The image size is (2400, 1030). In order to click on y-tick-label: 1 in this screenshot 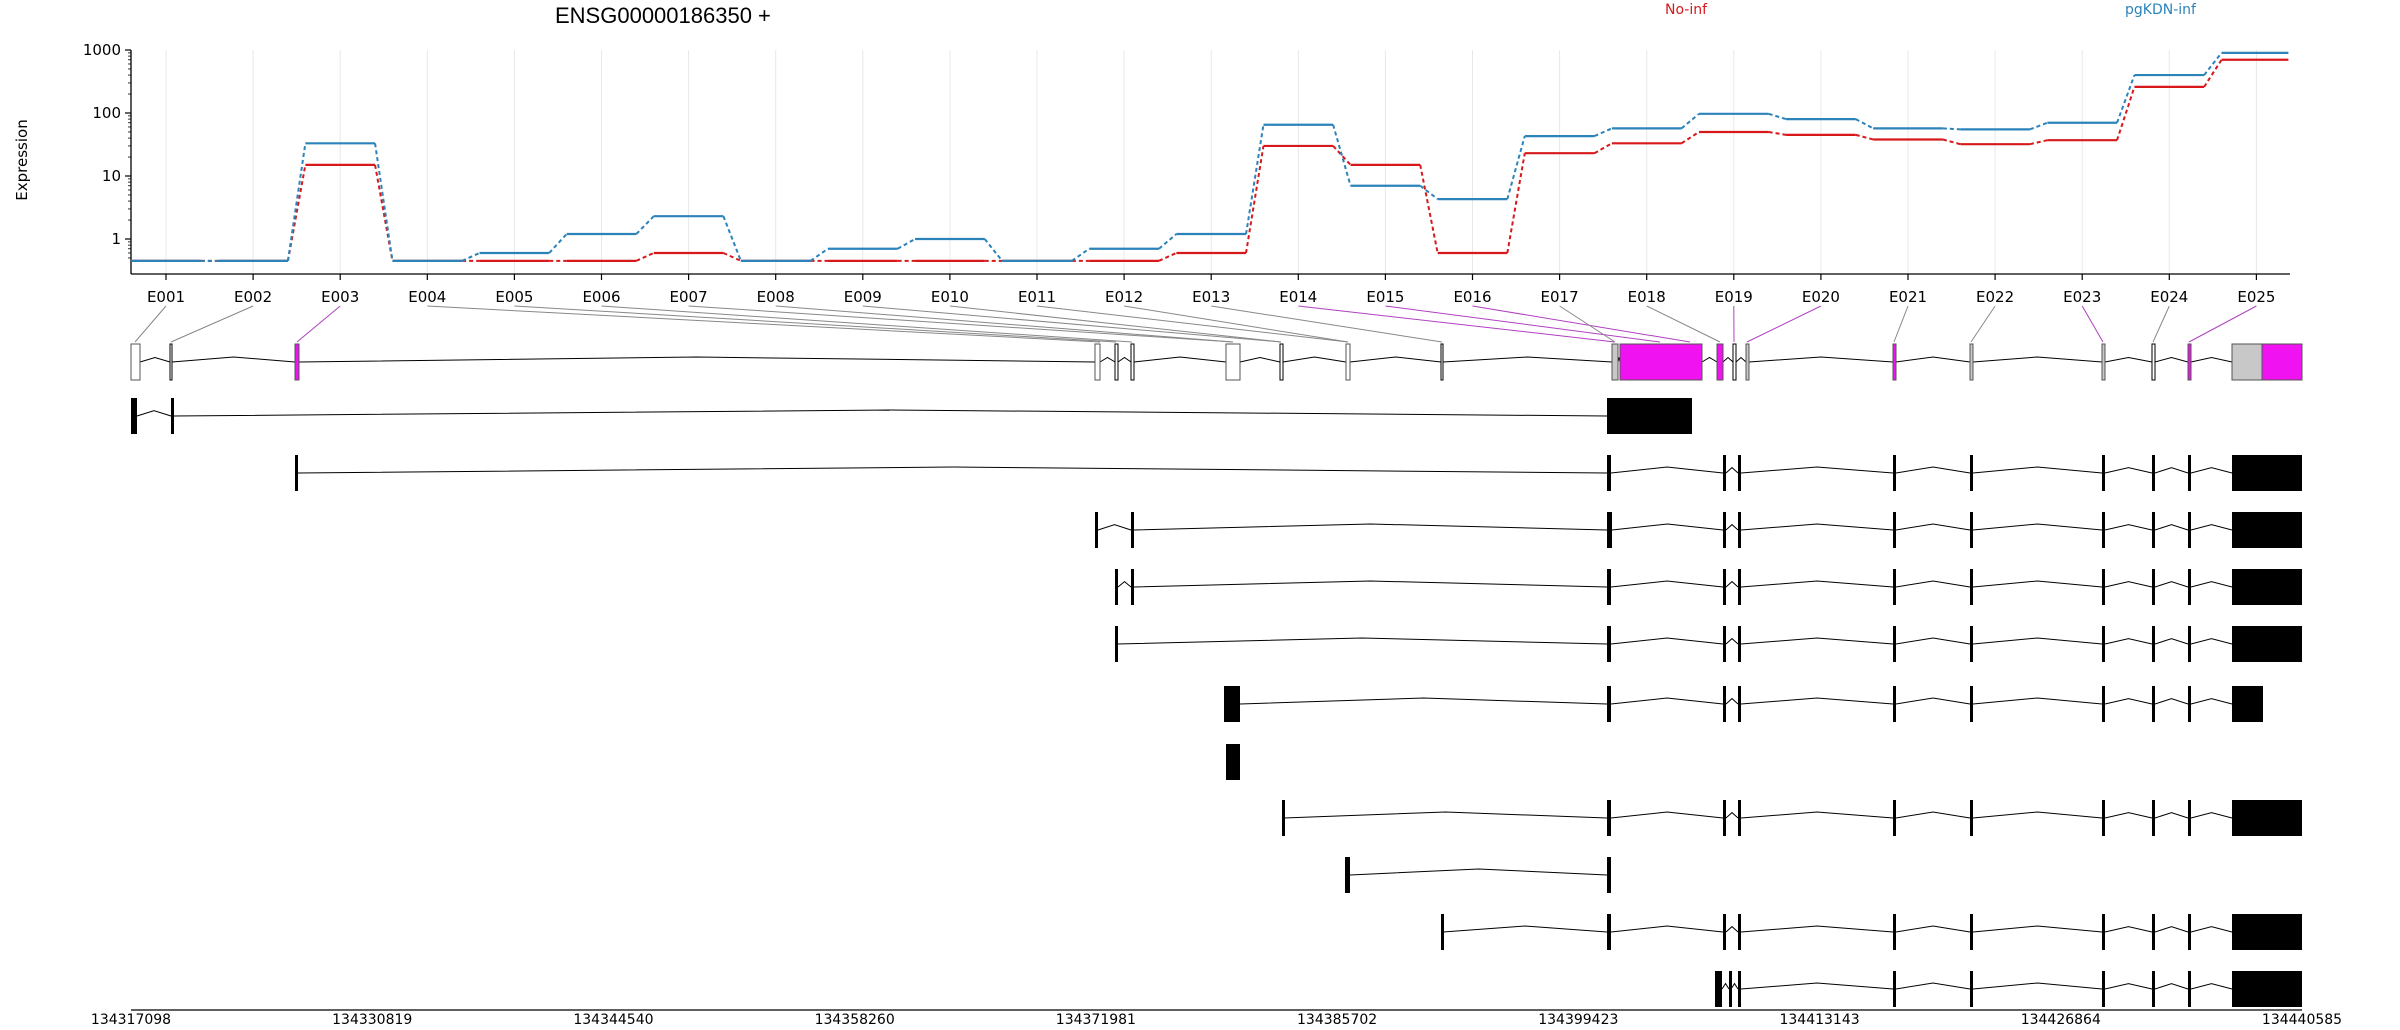, I will do `click(116, 239)`.